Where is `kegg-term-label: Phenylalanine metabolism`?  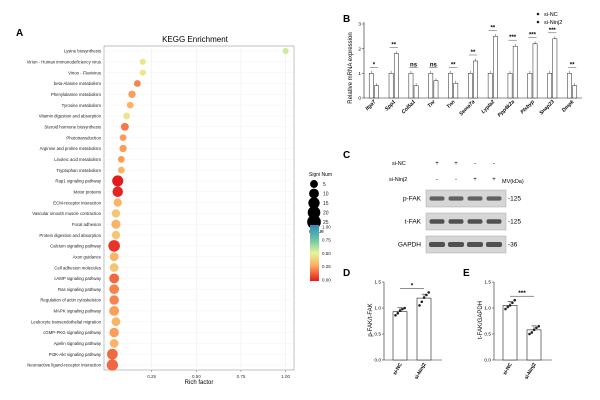
kegg-term-label: Phenylalanine metabolism is located at coordinates (76, 94).